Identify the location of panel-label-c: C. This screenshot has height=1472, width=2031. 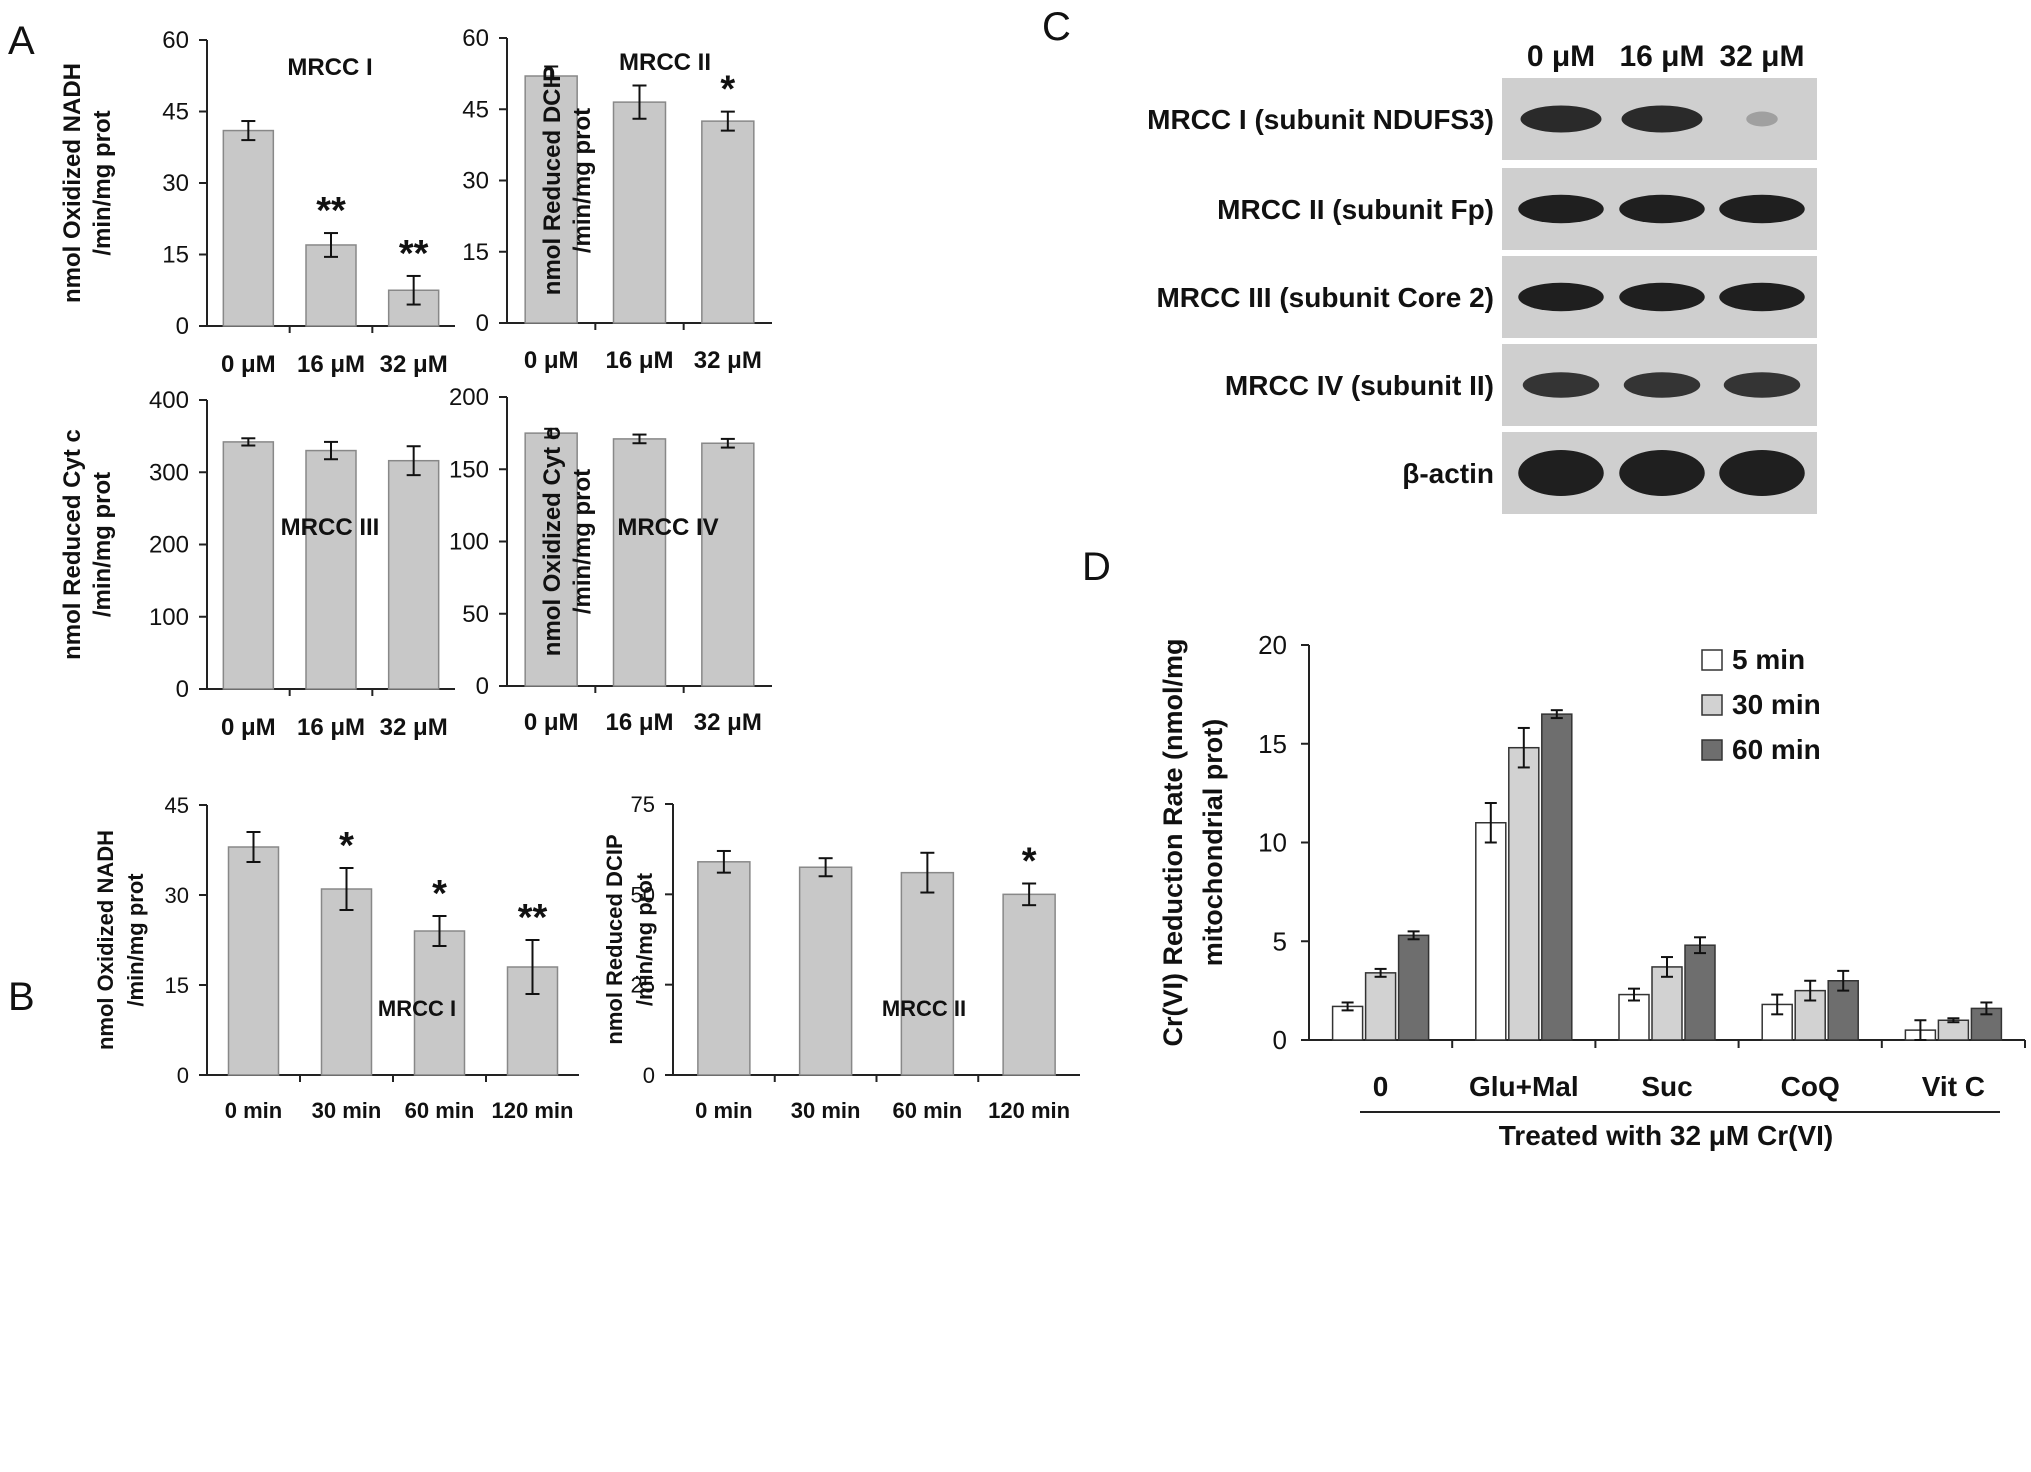
(1056, 27).